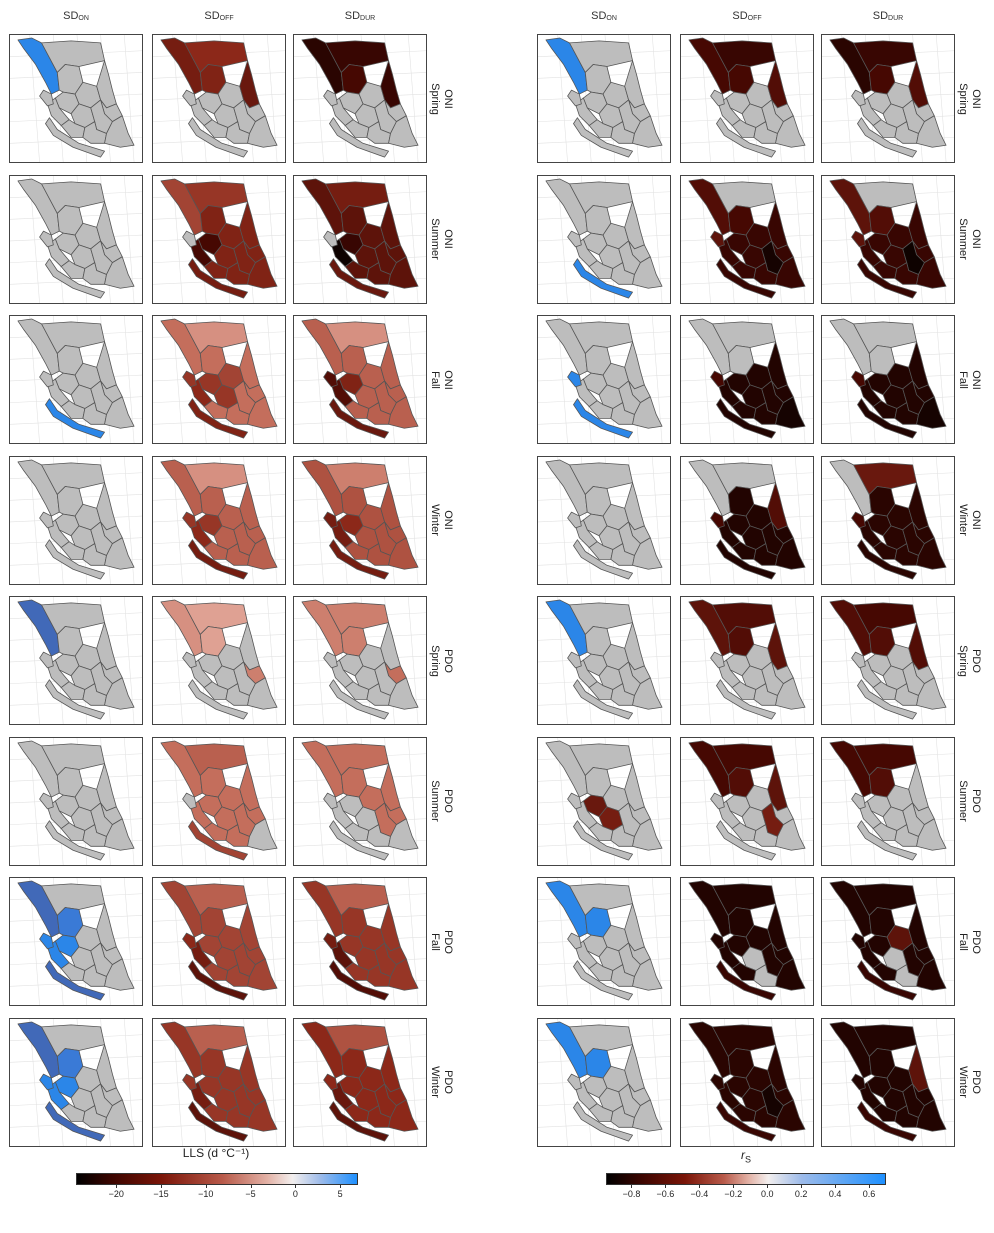 The width and height of the screenshot is (994, 1233). Describe the element at coordinates (969, 520) in the screenshot. I see `right-row-label-oni-winter: ONI Winter` at that location.